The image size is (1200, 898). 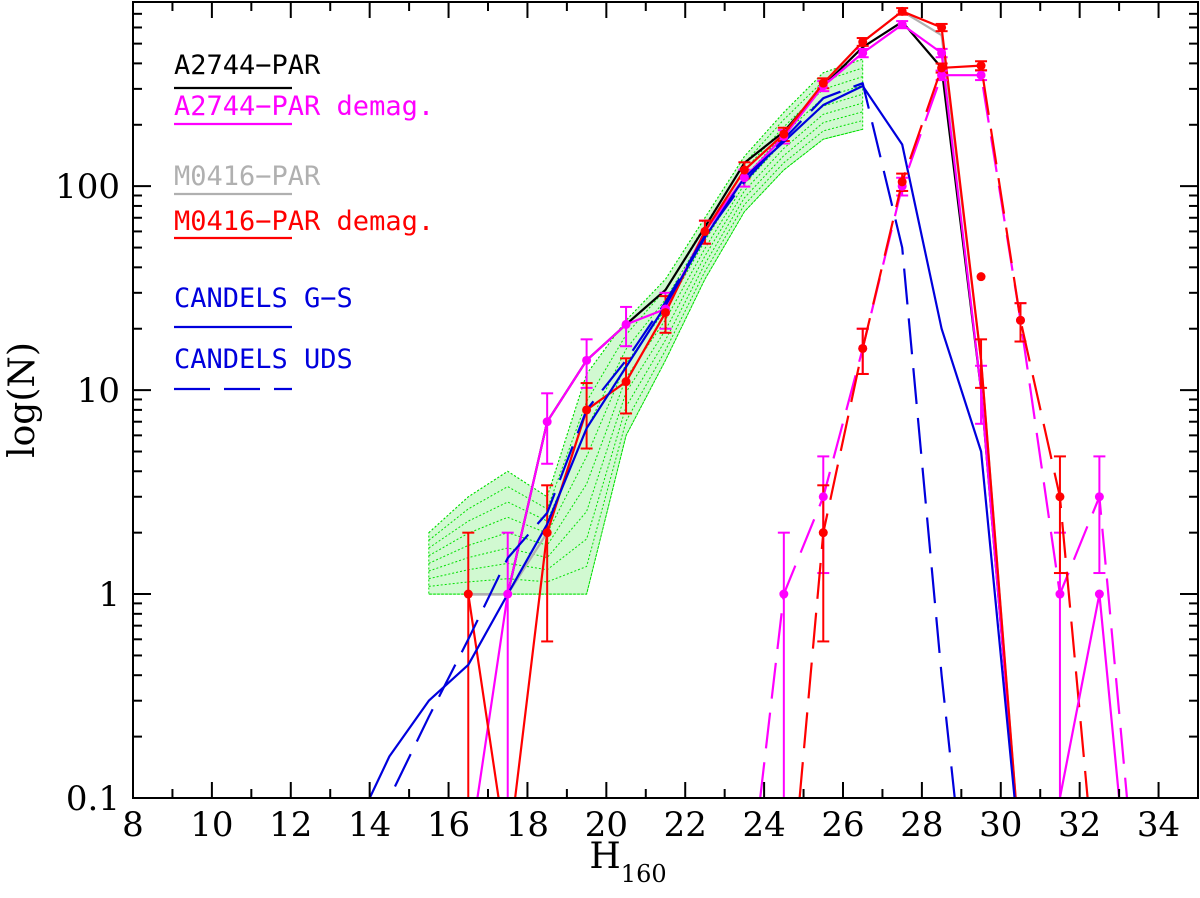 I want to click on y-tick-label: 1, so click(x=109, y=595).